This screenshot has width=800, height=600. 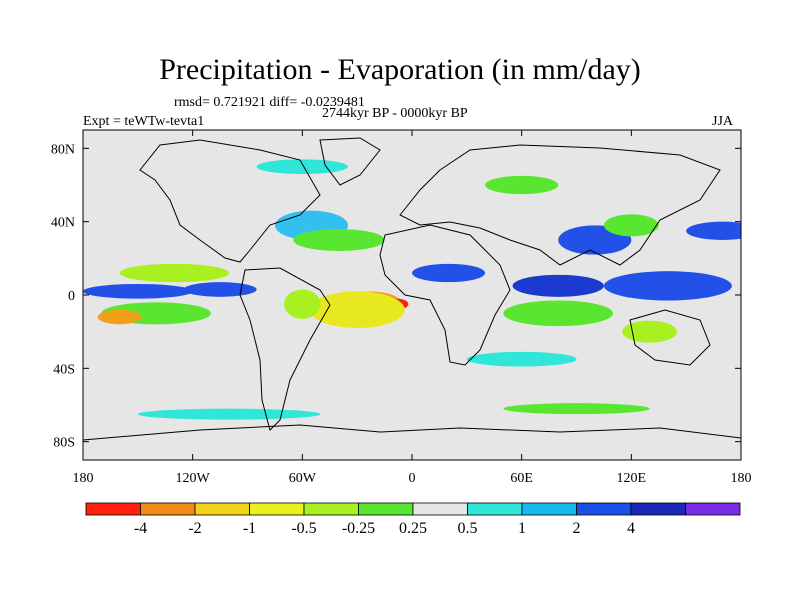 What do you see at coordinates (64, 443) in the screenshot?
I see `lat-tick-label: 80S` at bounding box center [64, 443].